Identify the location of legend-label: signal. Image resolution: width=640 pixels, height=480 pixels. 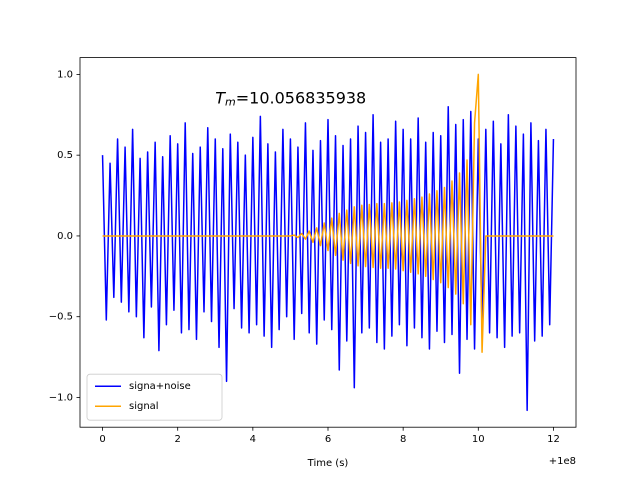
(144, 406).